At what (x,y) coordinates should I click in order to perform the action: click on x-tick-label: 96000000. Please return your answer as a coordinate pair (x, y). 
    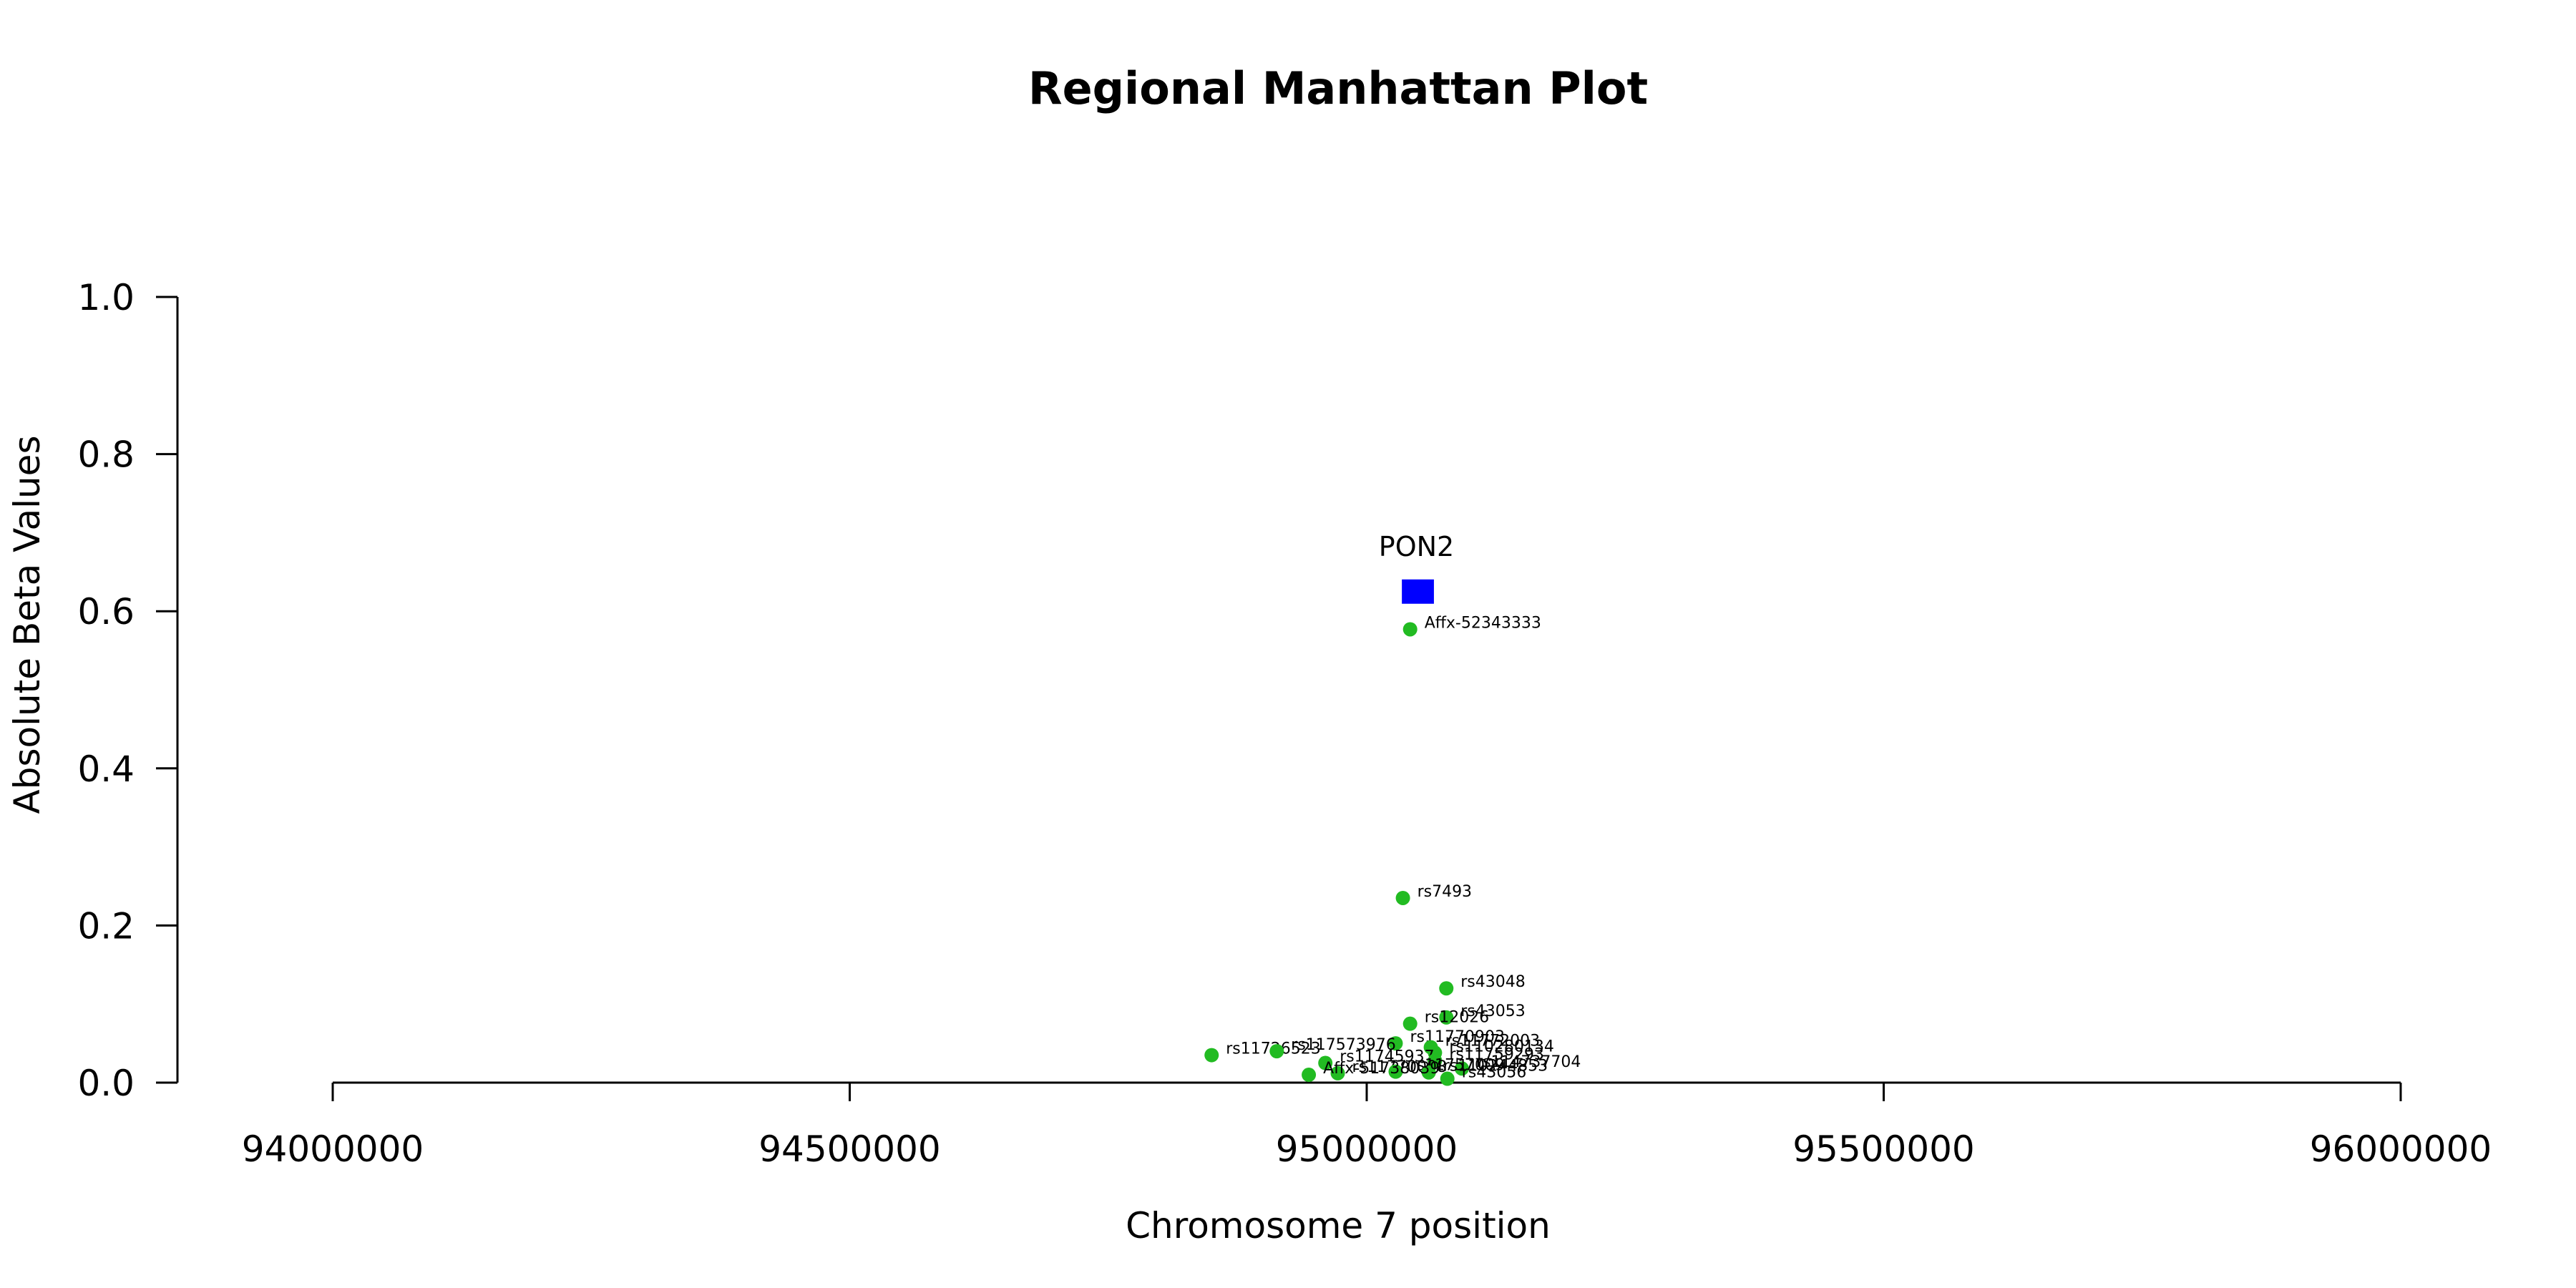
    Looking at the image, I should click on (2401, 1149).